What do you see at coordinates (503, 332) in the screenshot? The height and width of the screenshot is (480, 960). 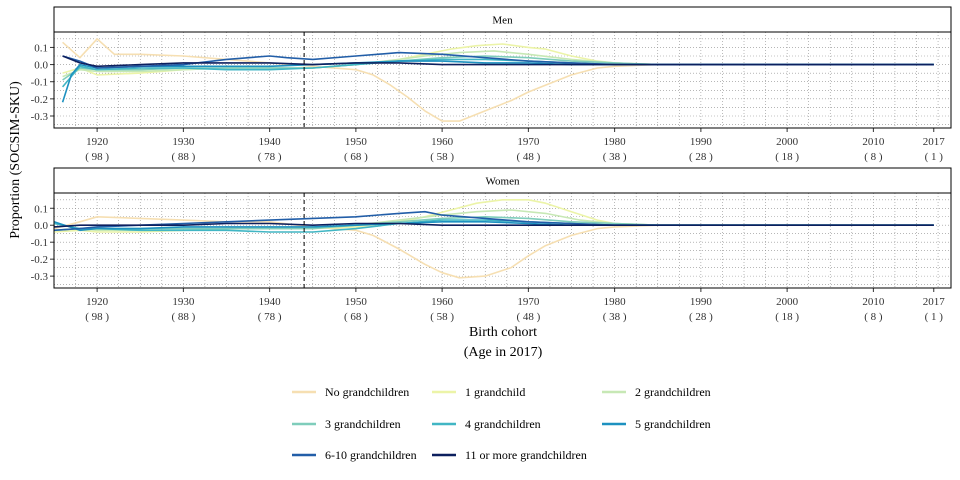 I see `x-axis-title: Birth cohort` at bounding box center [503, 332].